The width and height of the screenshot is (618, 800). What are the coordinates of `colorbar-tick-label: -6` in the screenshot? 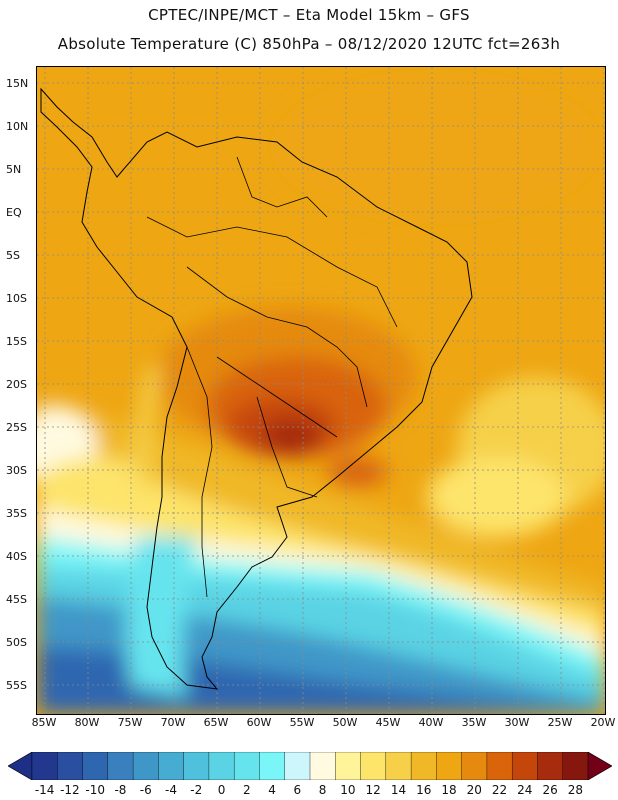 It's located at (145, 790).